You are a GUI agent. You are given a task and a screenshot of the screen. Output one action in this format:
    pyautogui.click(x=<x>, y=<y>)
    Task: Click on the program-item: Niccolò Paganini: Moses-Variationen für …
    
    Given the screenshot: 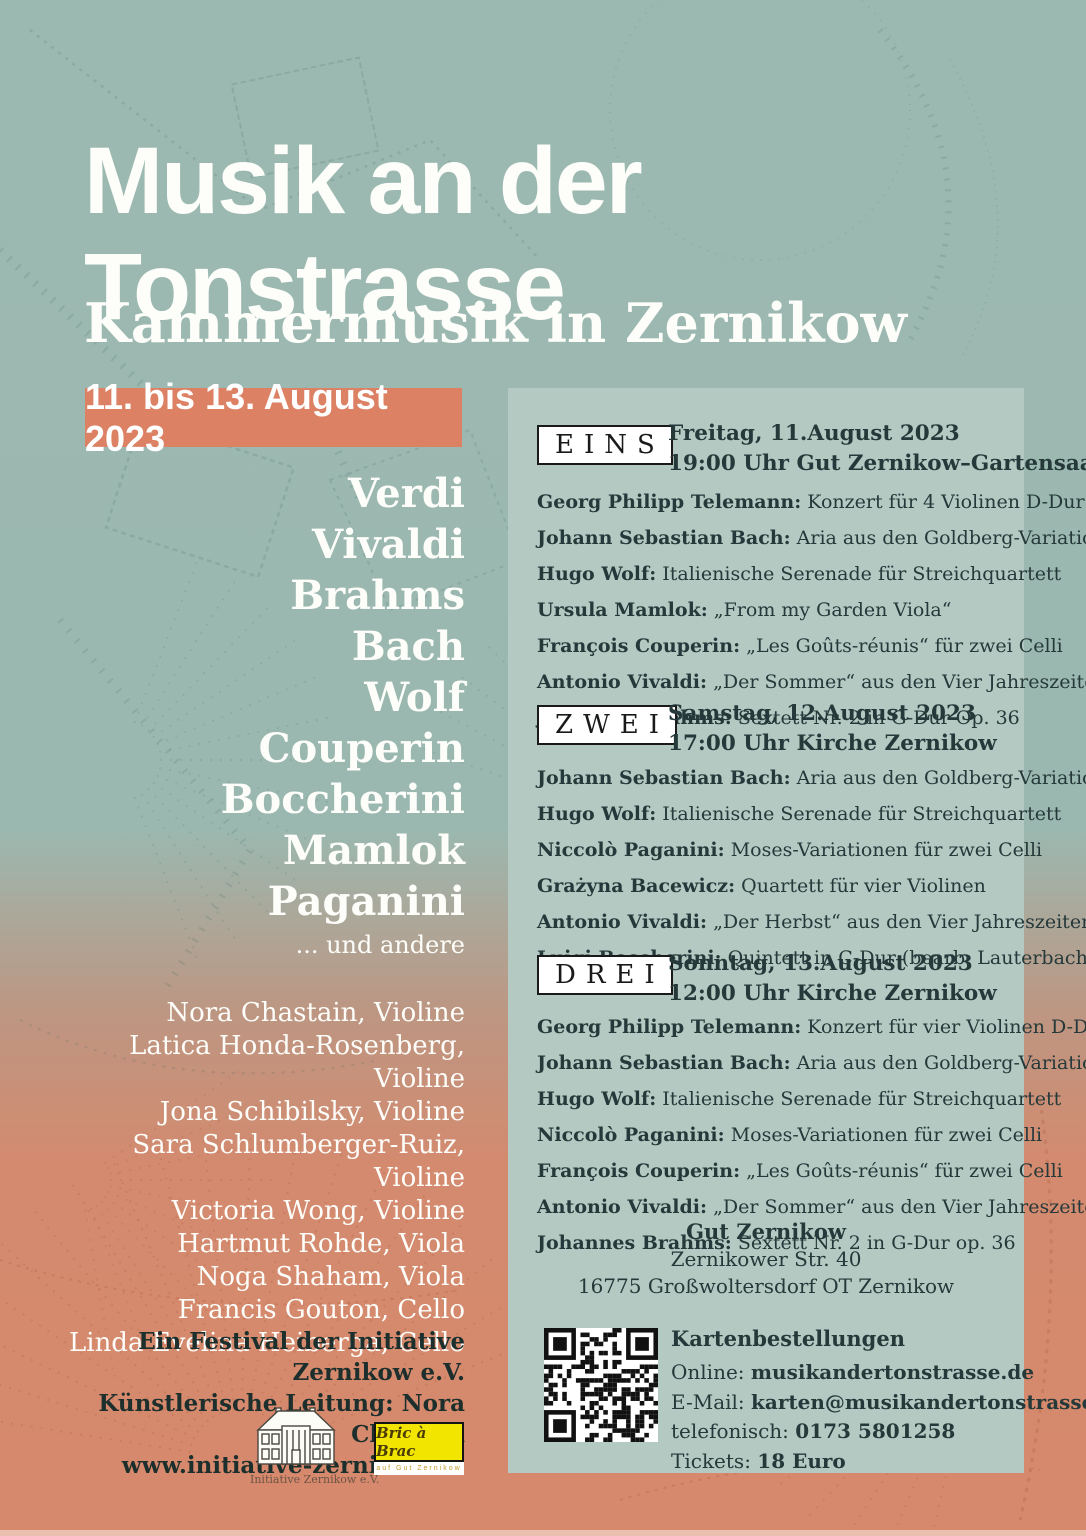 What is the action you would take?
    pyautogui.click(x=789, y=850)
    